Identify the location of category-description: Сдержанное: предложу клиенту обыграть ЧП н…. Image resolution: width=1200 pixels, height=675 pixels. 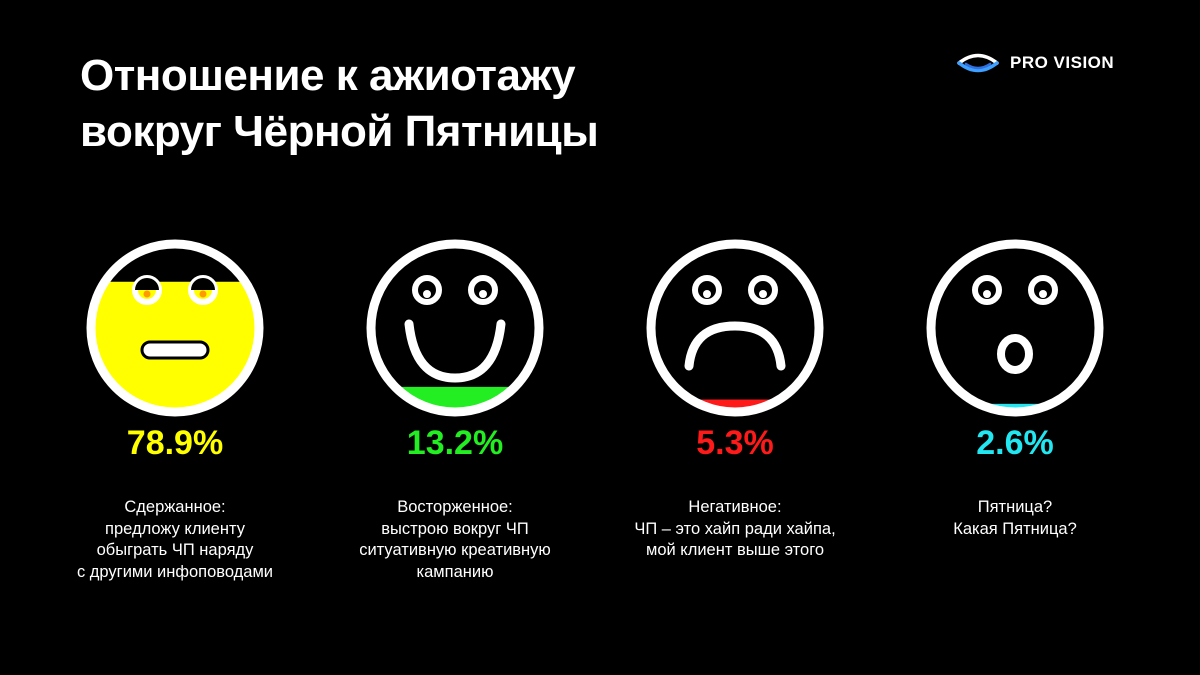
(175, 540).